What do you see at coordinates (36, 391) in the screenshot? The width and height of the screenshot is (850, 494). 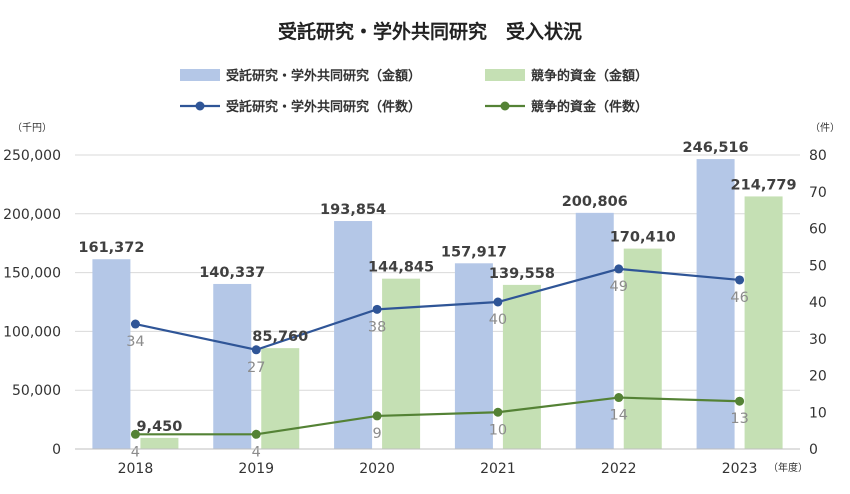 I see `y-tick-label: 50,000` at bounding box center [36, 391].